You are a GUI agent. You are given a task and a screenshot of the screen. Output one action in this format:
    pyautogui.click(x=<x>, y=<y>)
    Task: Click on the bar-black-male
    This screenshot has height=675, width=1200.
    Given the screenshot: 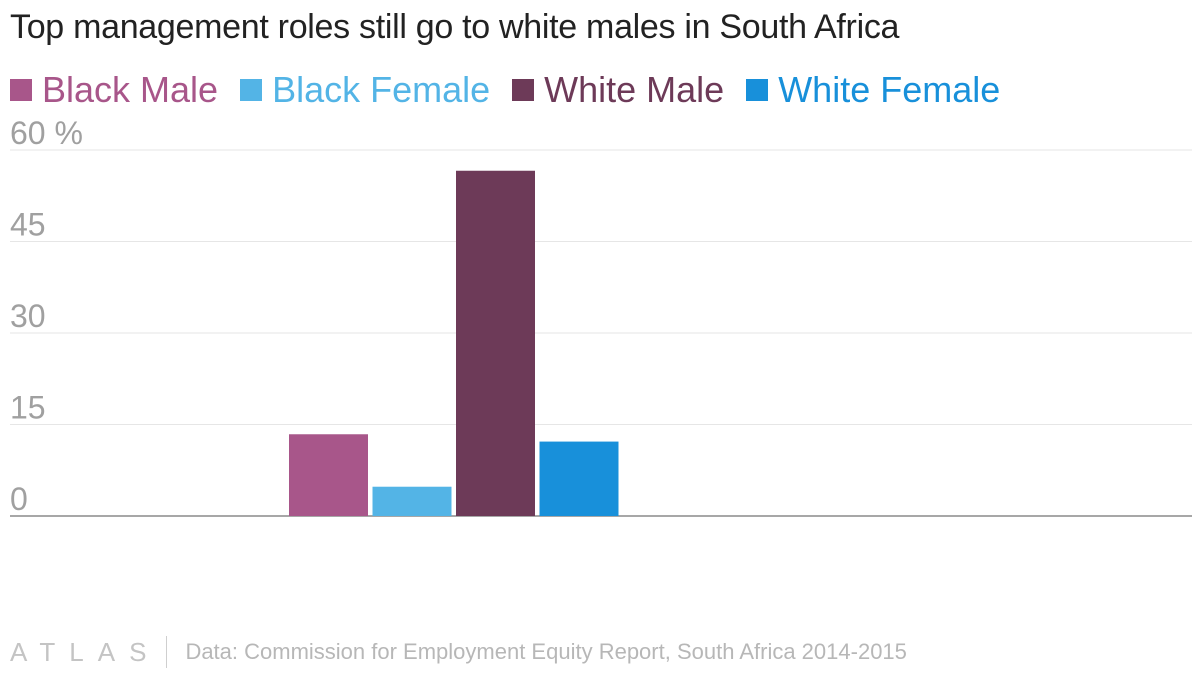 What is the action you would take?
    pyautogui.click(x=328, y=475)
    